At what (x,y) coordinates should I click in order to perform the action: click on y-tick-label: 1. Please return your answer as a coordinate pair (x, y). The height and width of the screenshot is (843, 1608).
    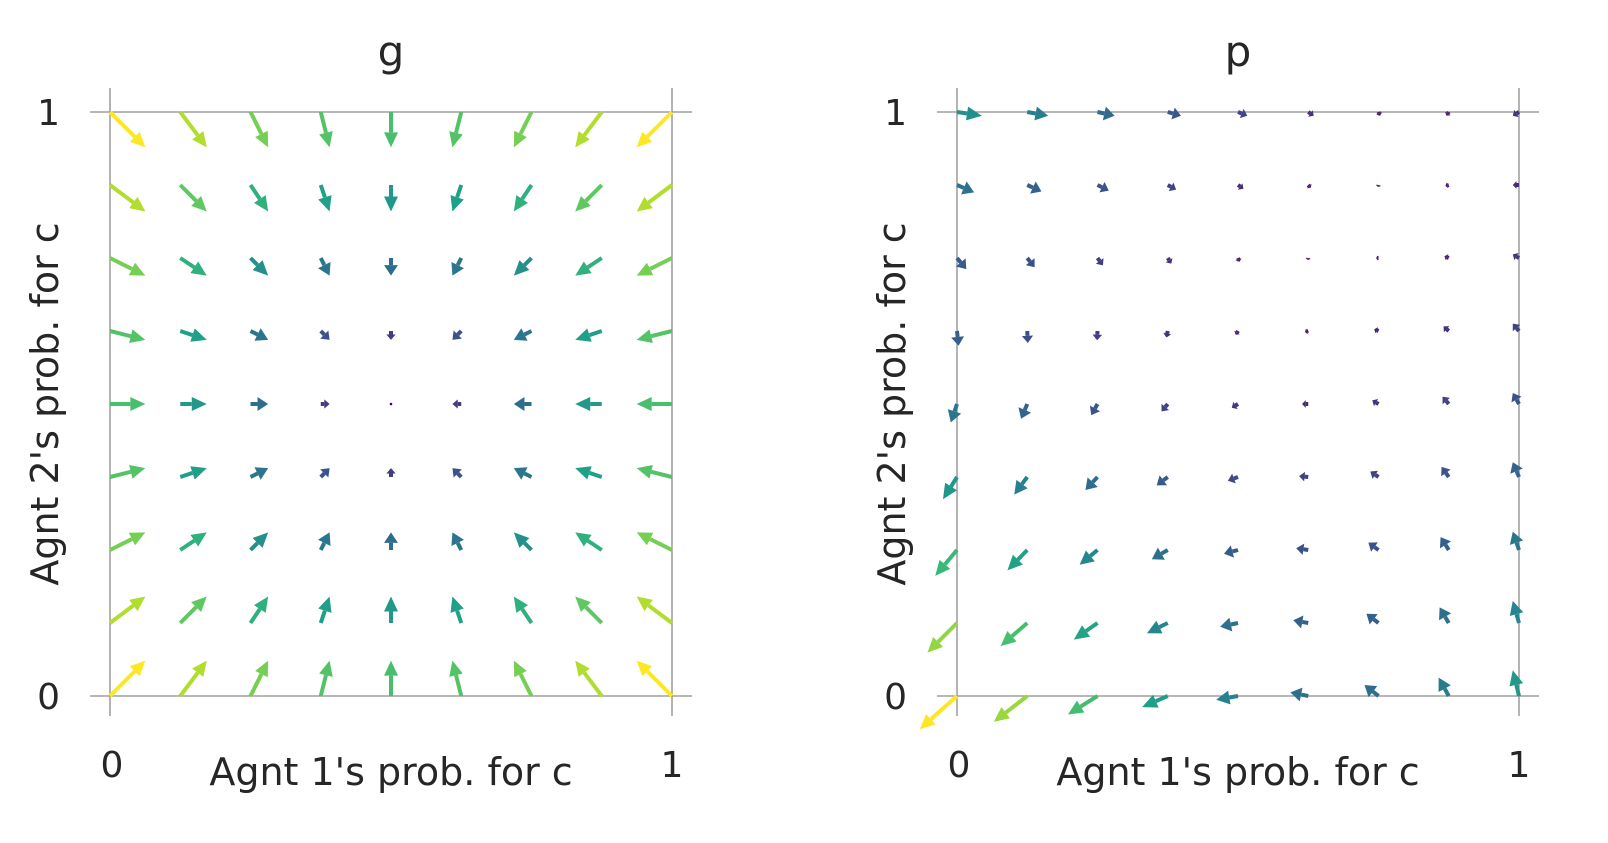
    Looking at the image, I should click on (48, 113).